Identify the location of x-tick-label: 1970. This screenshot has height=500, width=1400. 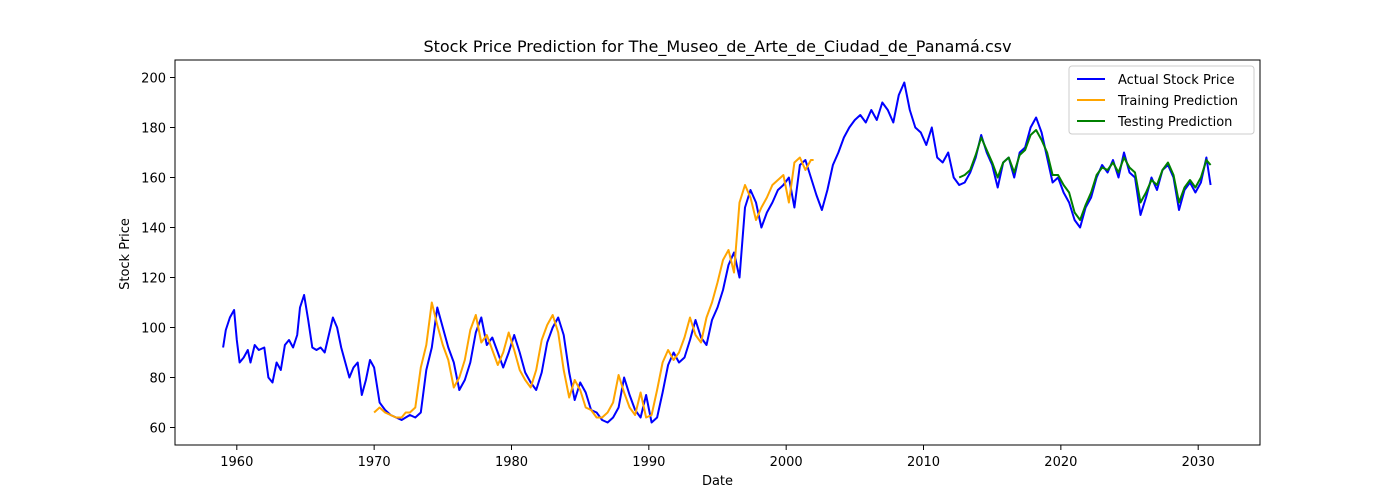
(374, 462).